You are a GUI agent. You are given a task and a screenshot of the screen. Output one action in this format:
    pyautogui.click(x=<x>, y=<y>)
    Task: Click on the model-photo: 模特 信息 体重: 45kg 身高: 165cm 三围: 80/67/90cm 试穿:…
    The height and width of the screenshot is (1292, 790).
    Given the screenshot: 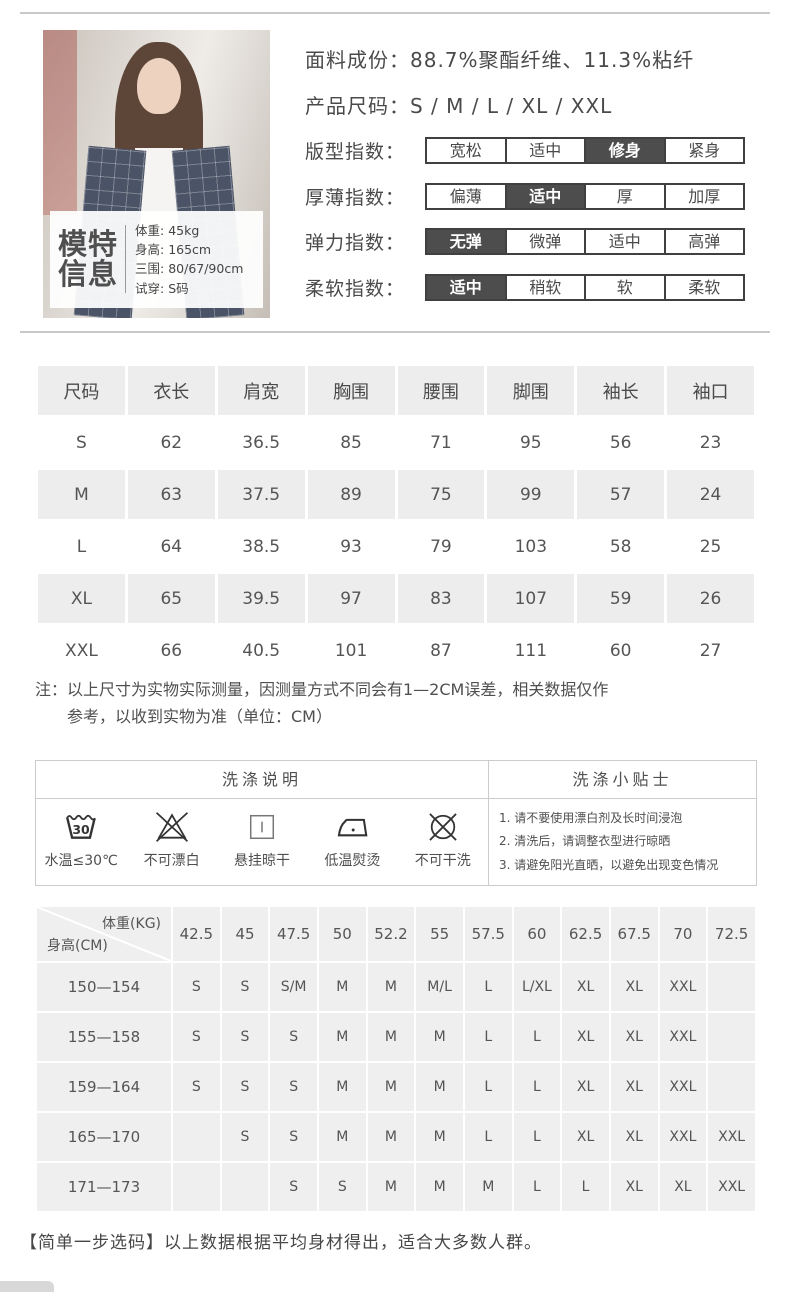 What is the action you would take?
    pyautogui.click(x=156, y=174)
    